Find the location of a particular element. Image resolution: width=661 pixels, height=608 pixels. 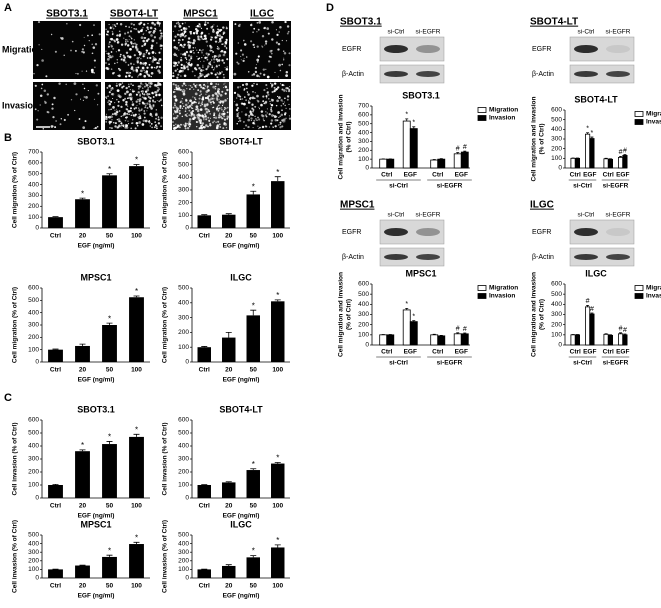

y-tick-label: 200 is located at coordinates (183, 202).